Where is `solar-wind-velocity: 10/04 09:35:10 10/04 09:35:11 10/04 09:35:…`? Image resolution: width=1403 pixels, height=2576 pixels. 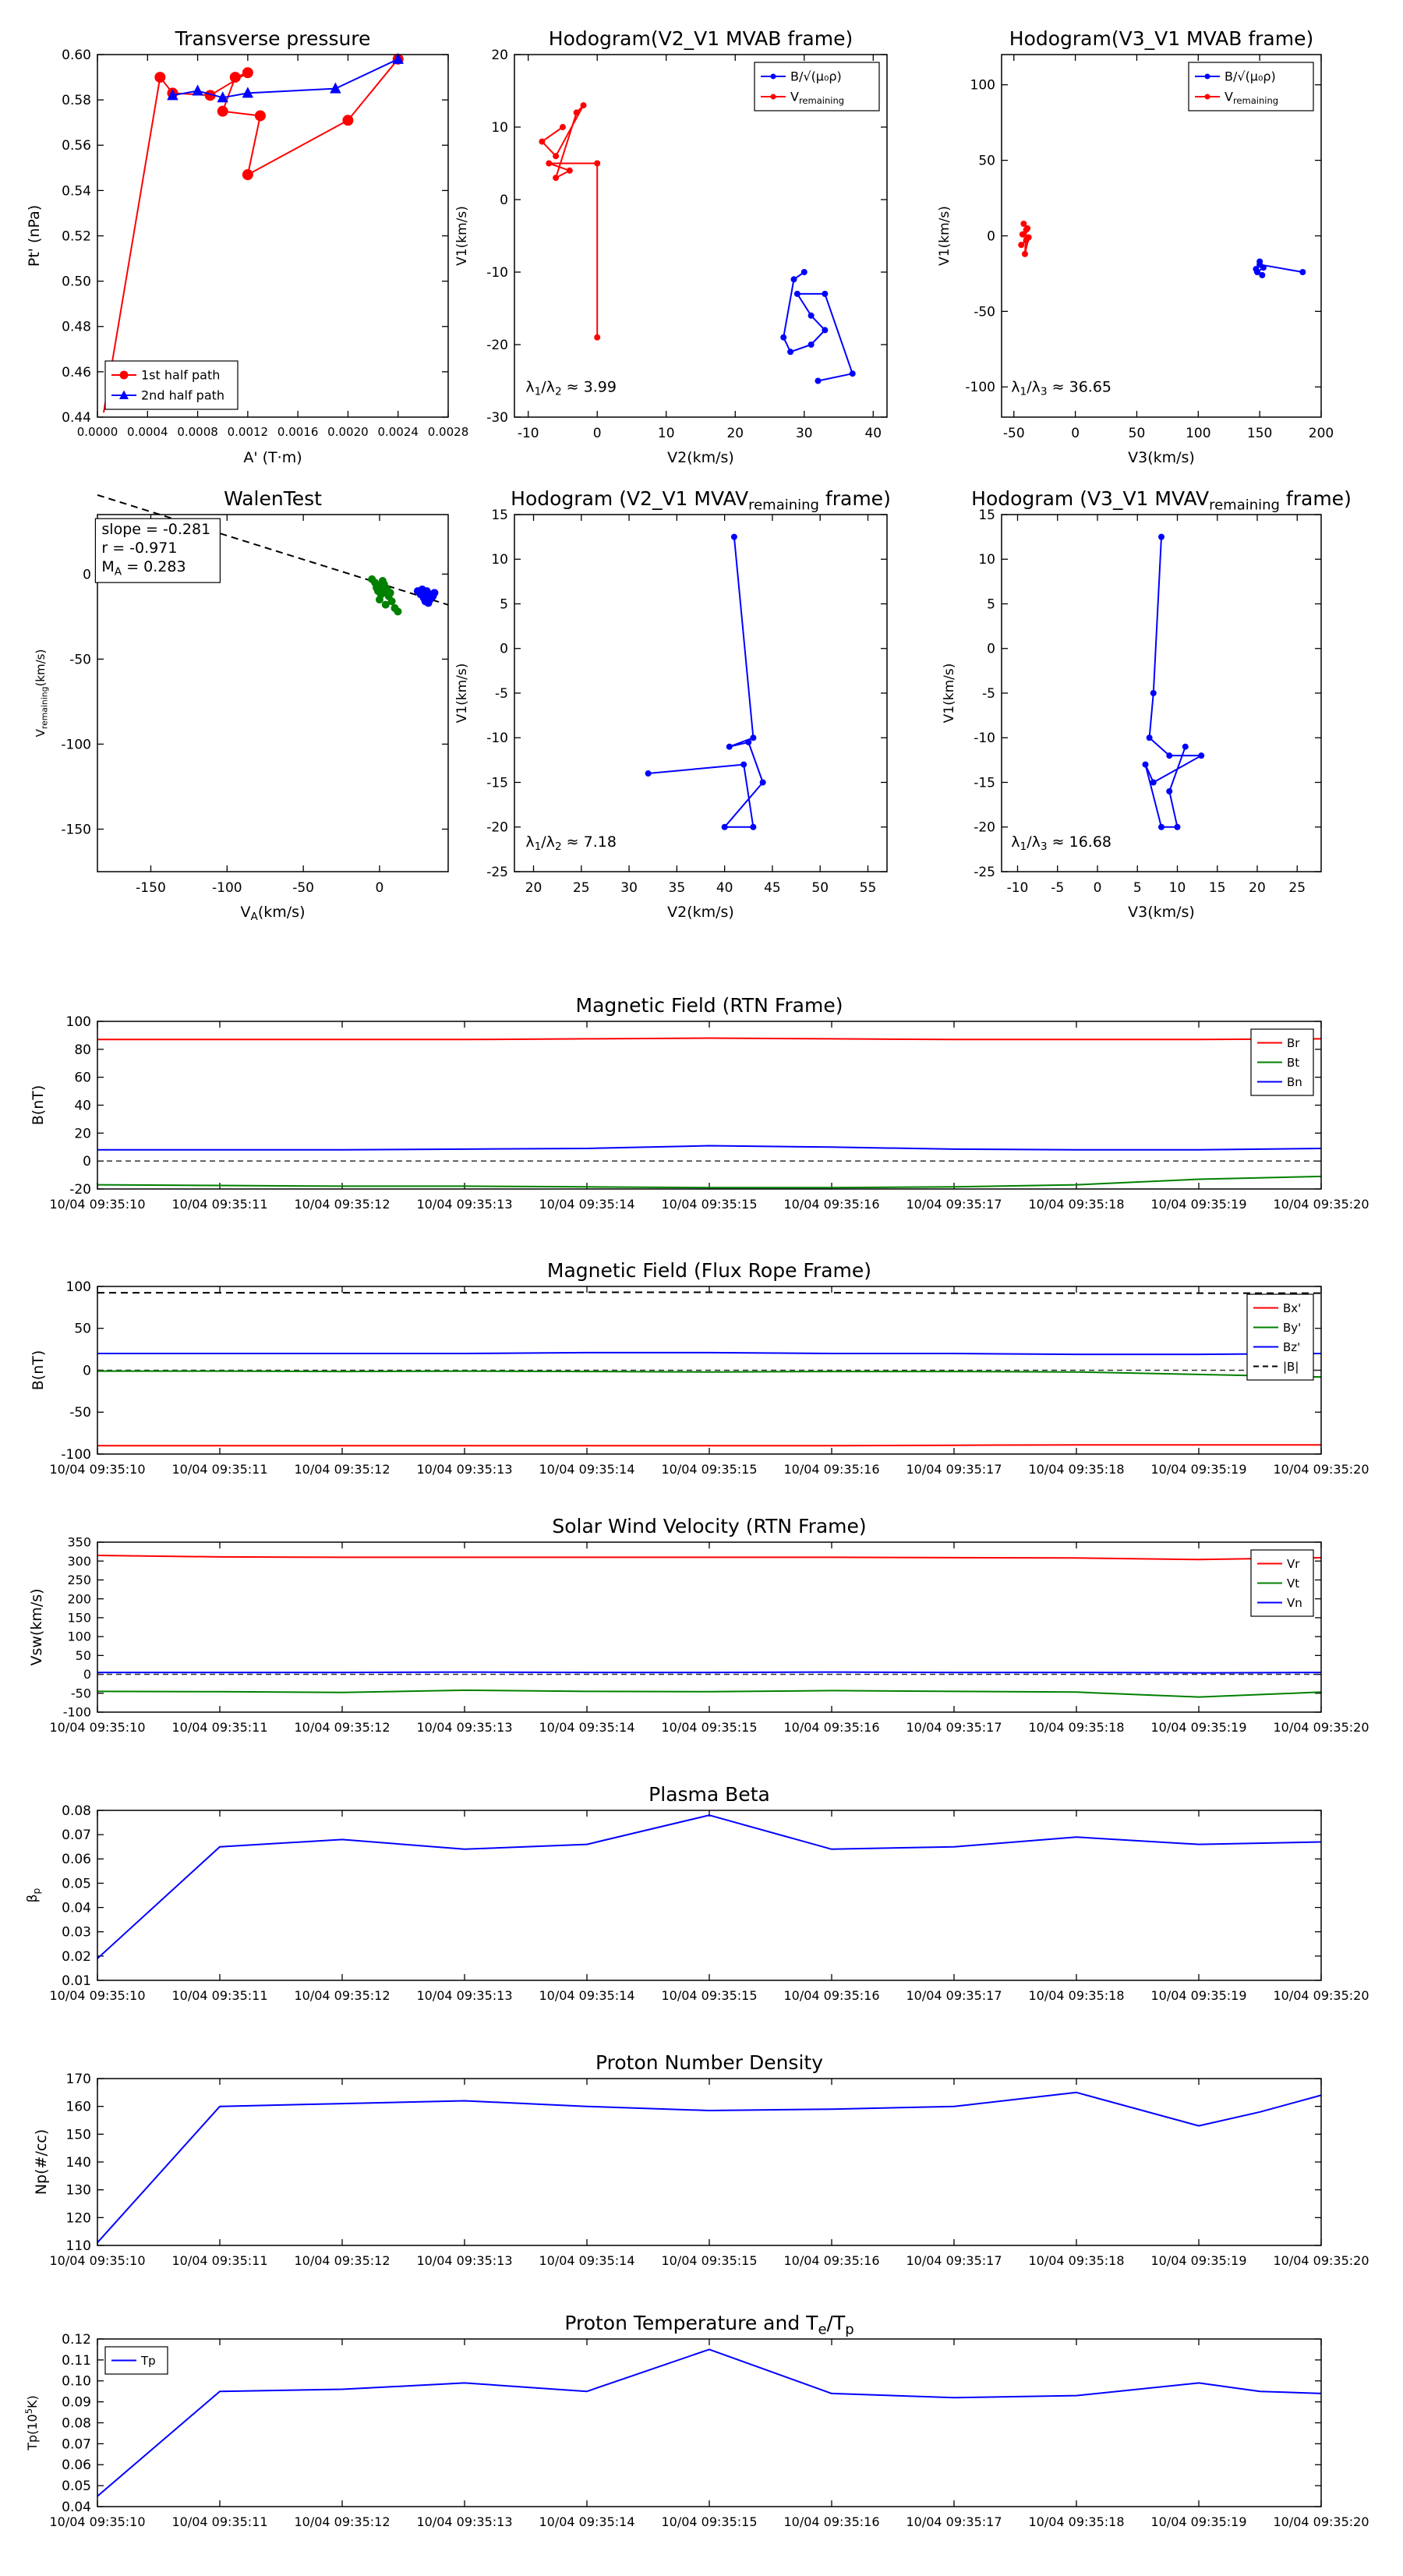 solar-wind-velocity: 10/04 09:35:10 10/04 09:35:11 10/04 09:35:… is located at coordinates (698, 1625).